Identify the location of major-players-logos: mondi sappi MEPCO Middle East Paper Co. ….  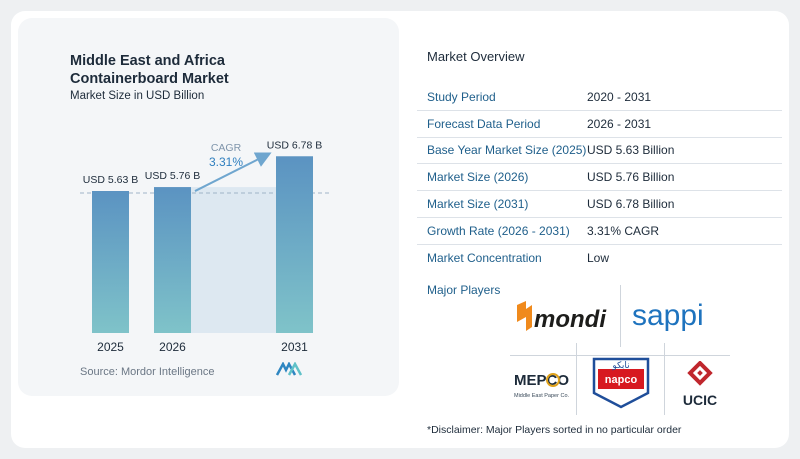
(620, 352).